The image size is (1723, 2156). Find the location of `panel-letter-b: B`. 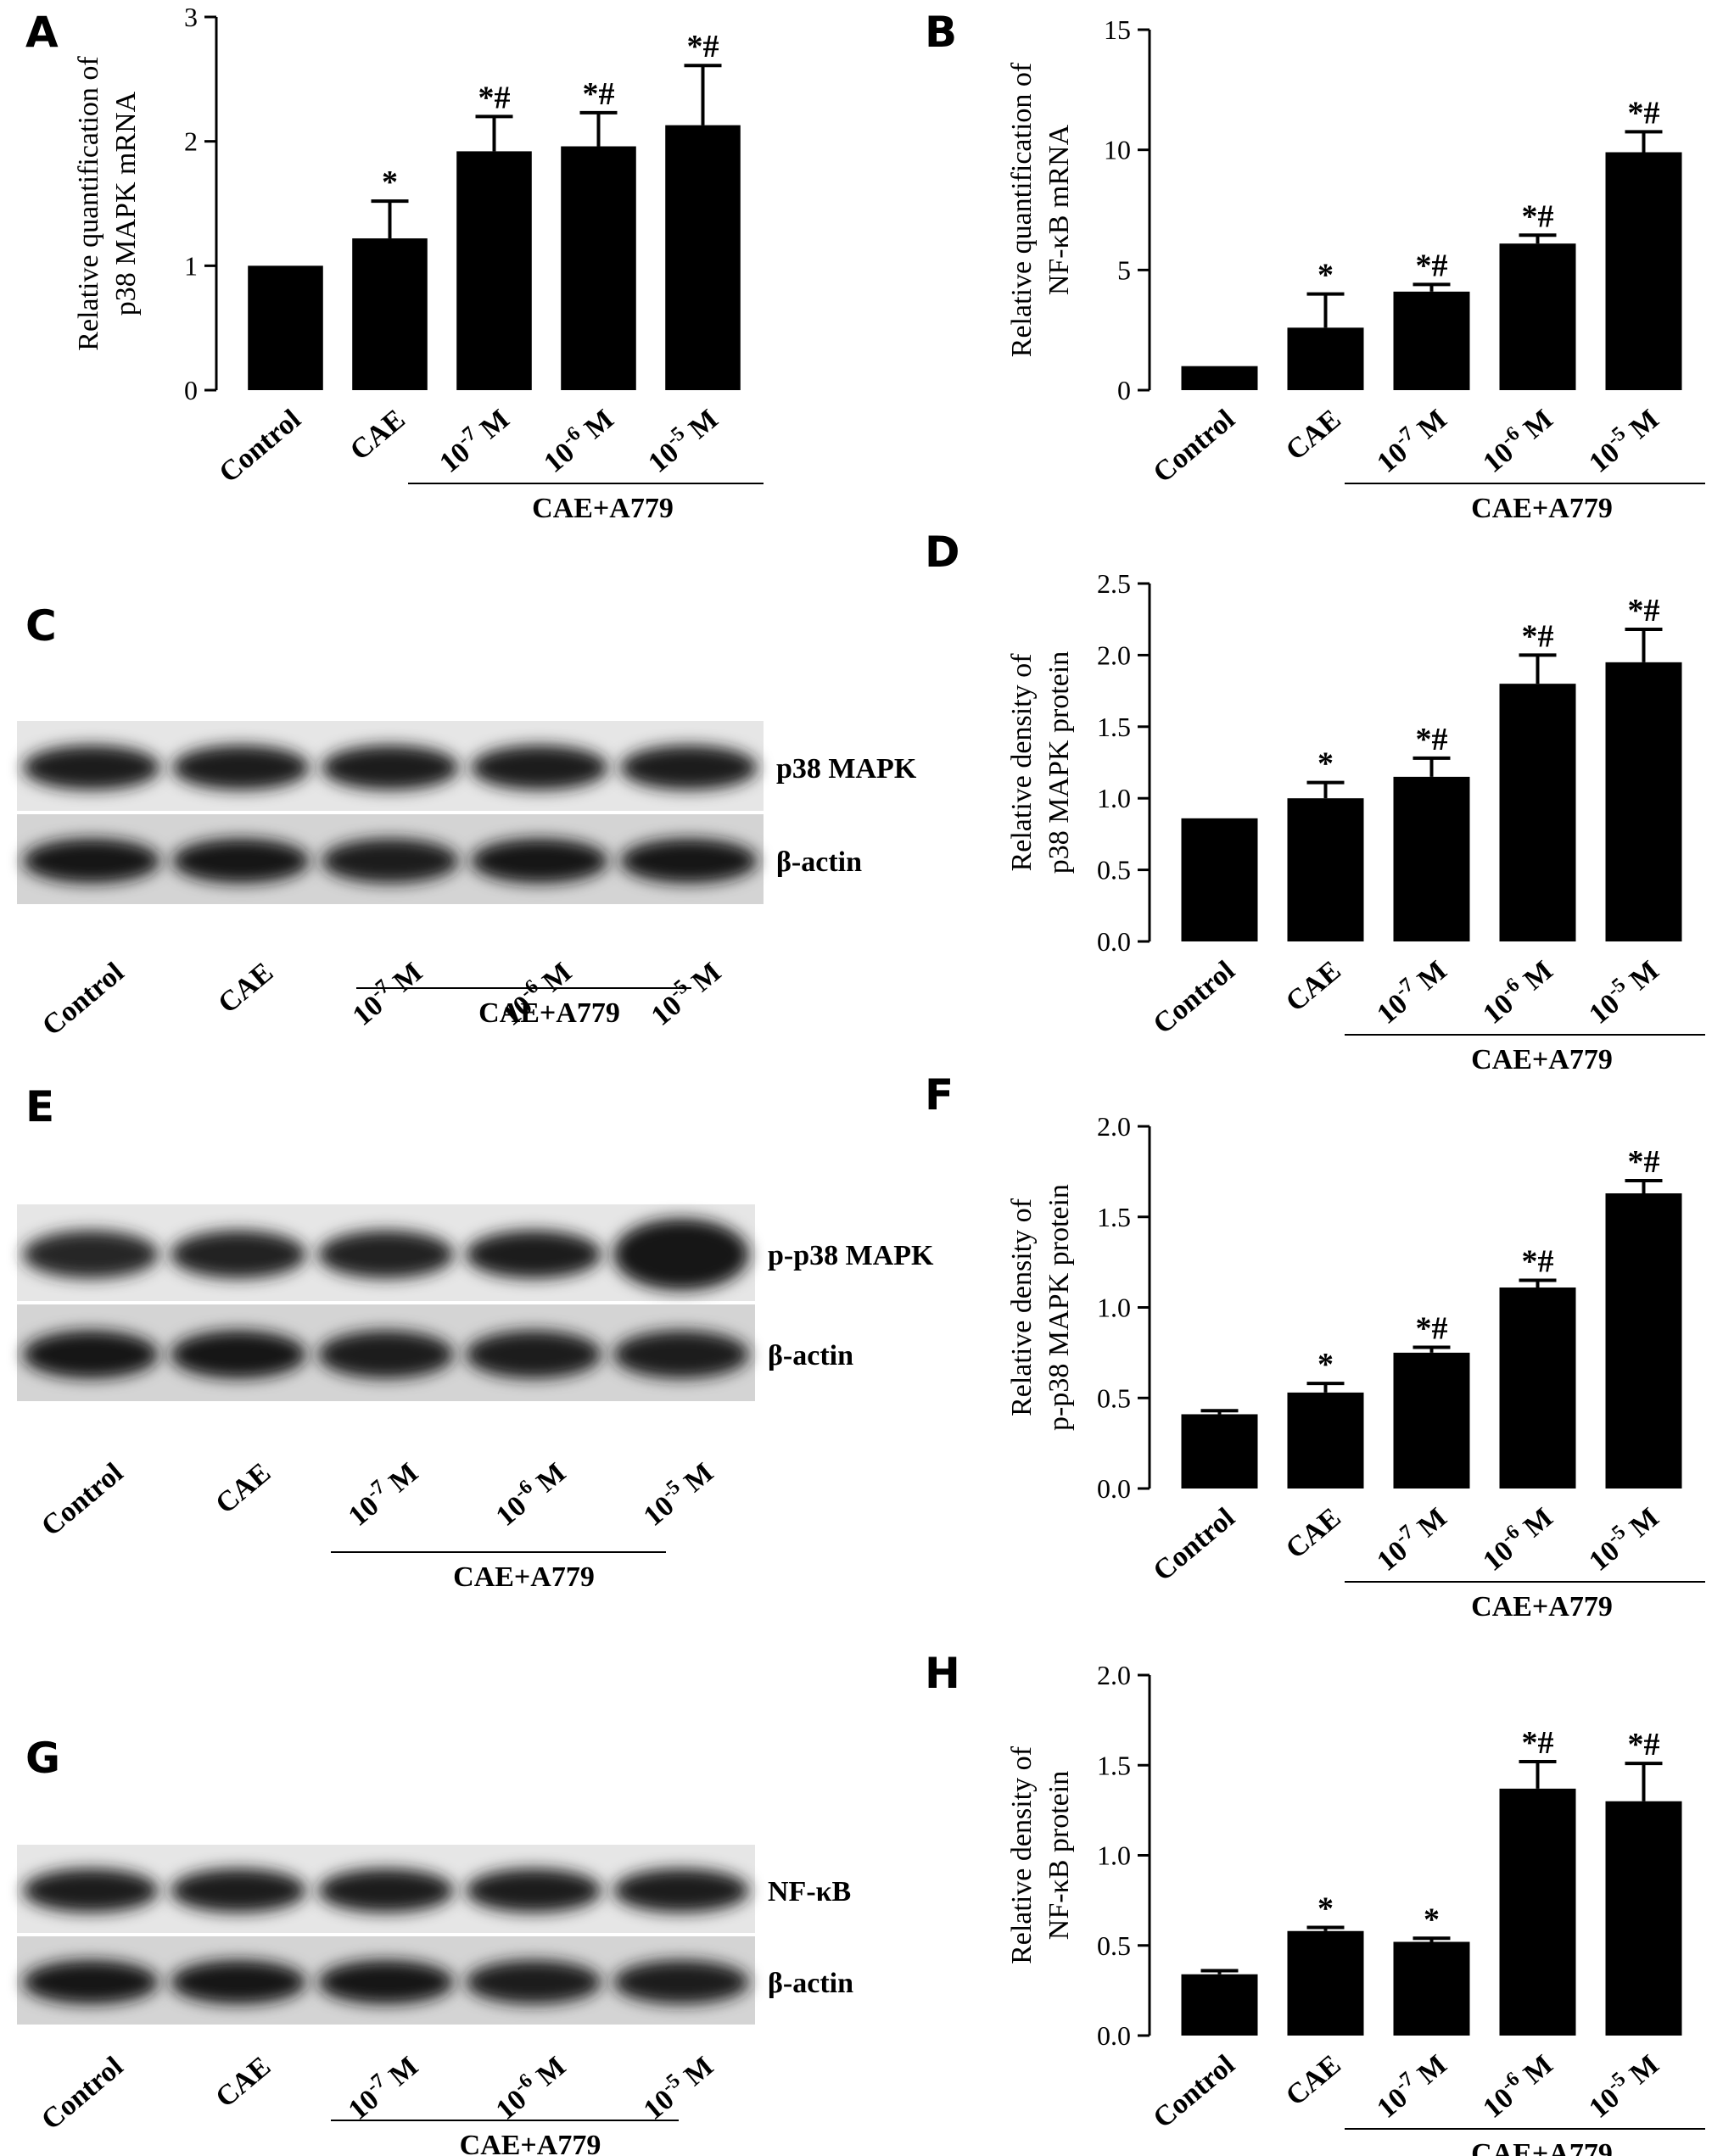

panel-letter-b: B is located at coordinates (941, 32).